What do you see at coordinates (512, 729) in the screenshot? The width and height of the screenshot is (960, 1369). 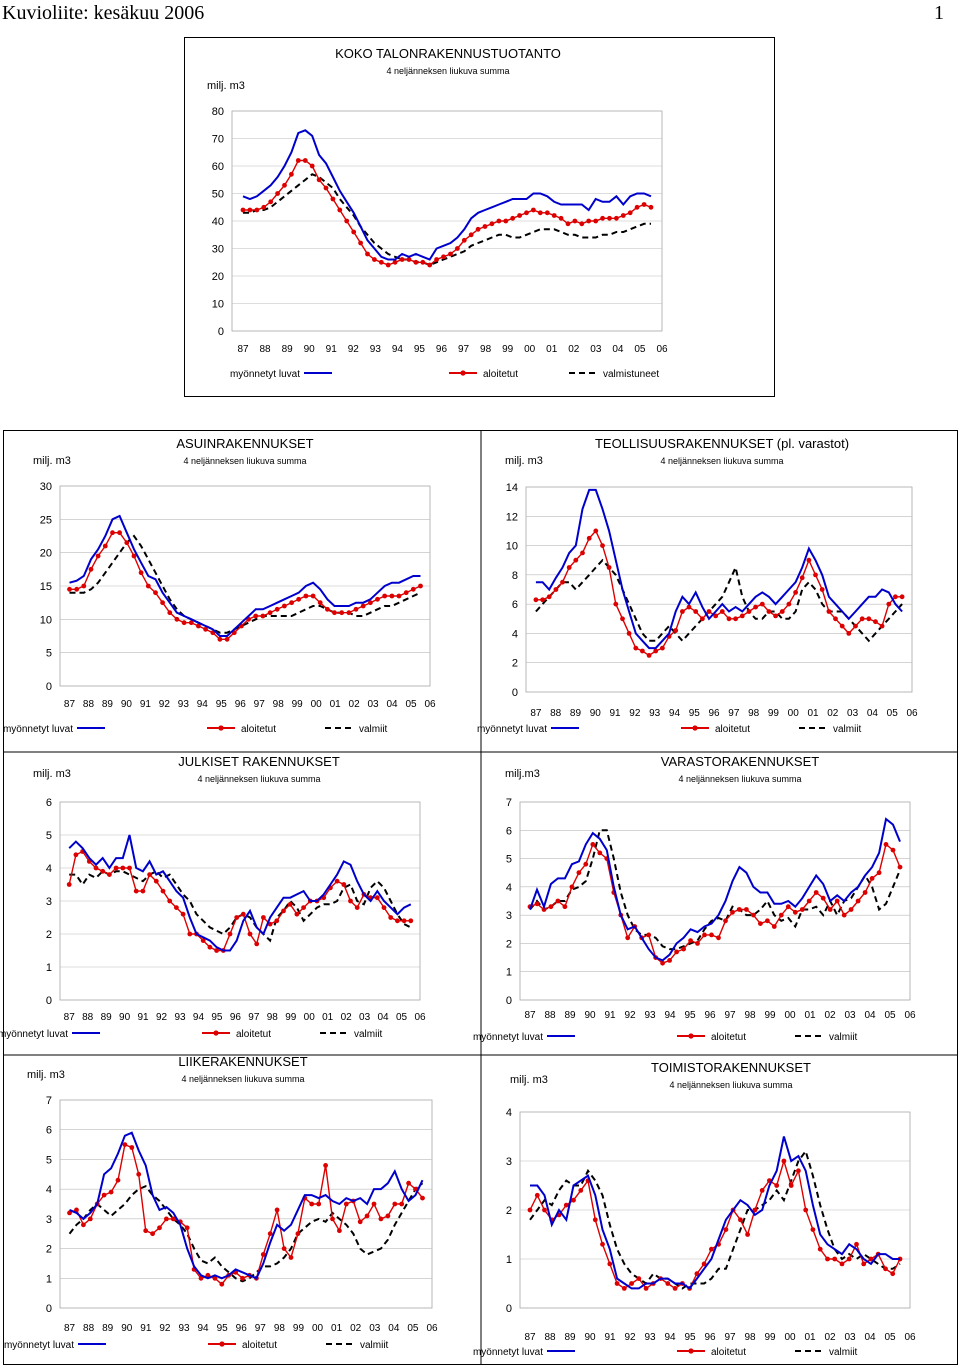 I see `legend-label: myönnetyt luvat` at bounding box center [512, 729].